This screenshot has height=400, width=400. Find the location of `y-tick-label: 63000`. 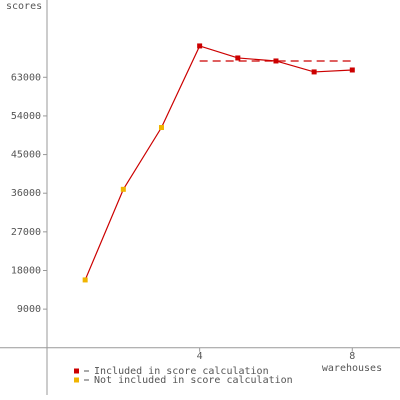

y-tick-label: 63000 is located at coordinates (26, 77).